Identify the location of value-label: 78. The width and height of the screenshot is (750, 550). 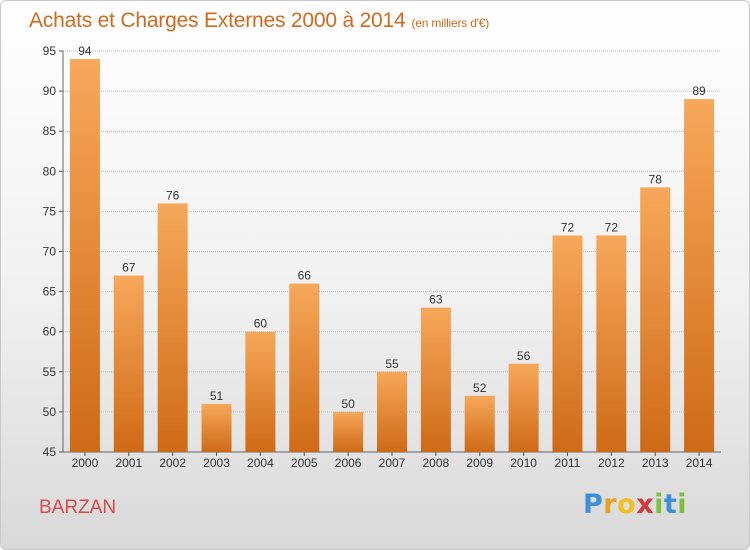
(656, 179).